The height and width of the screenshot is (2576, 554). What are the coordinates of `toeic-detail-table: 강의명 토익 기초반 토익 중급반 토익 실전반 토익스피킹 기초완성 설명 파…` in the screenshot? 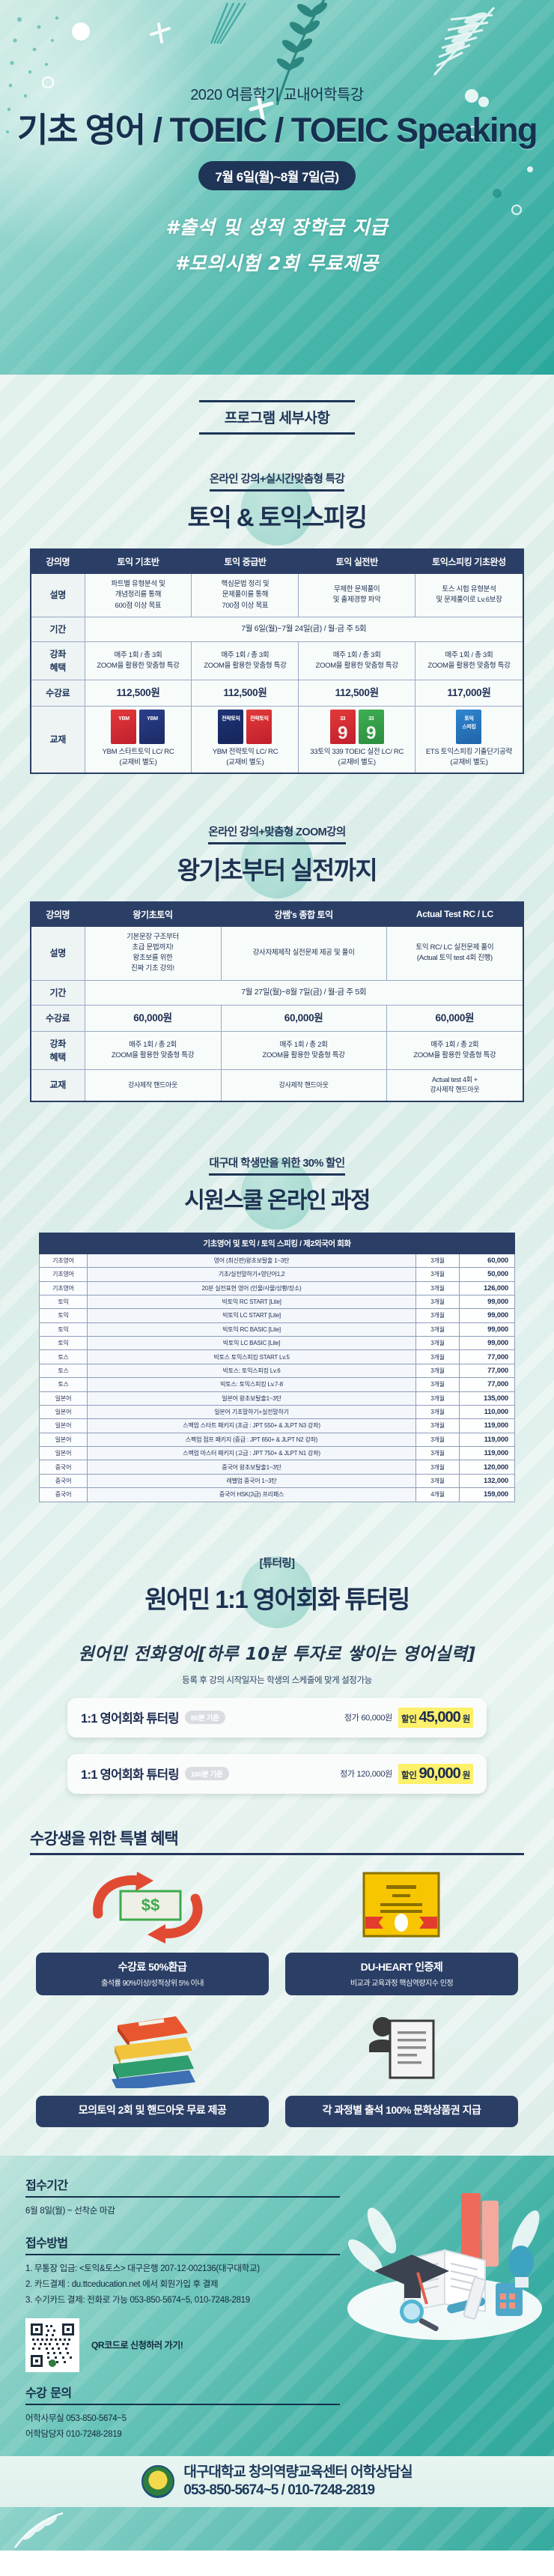 It's located at (277, 661).